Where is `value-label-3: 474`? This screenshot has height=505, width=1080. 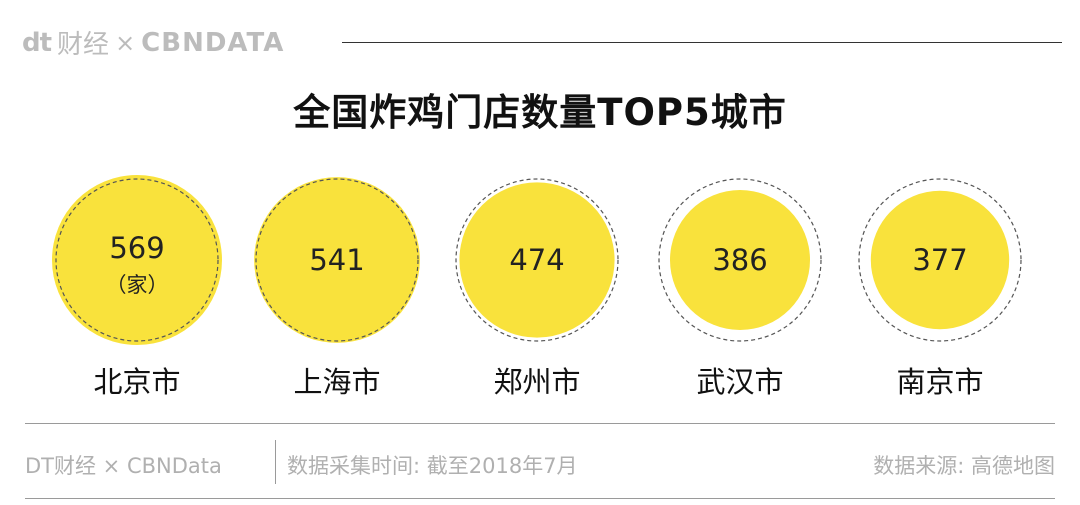
value-label-3: 474 is located at coordinates (536, 260).